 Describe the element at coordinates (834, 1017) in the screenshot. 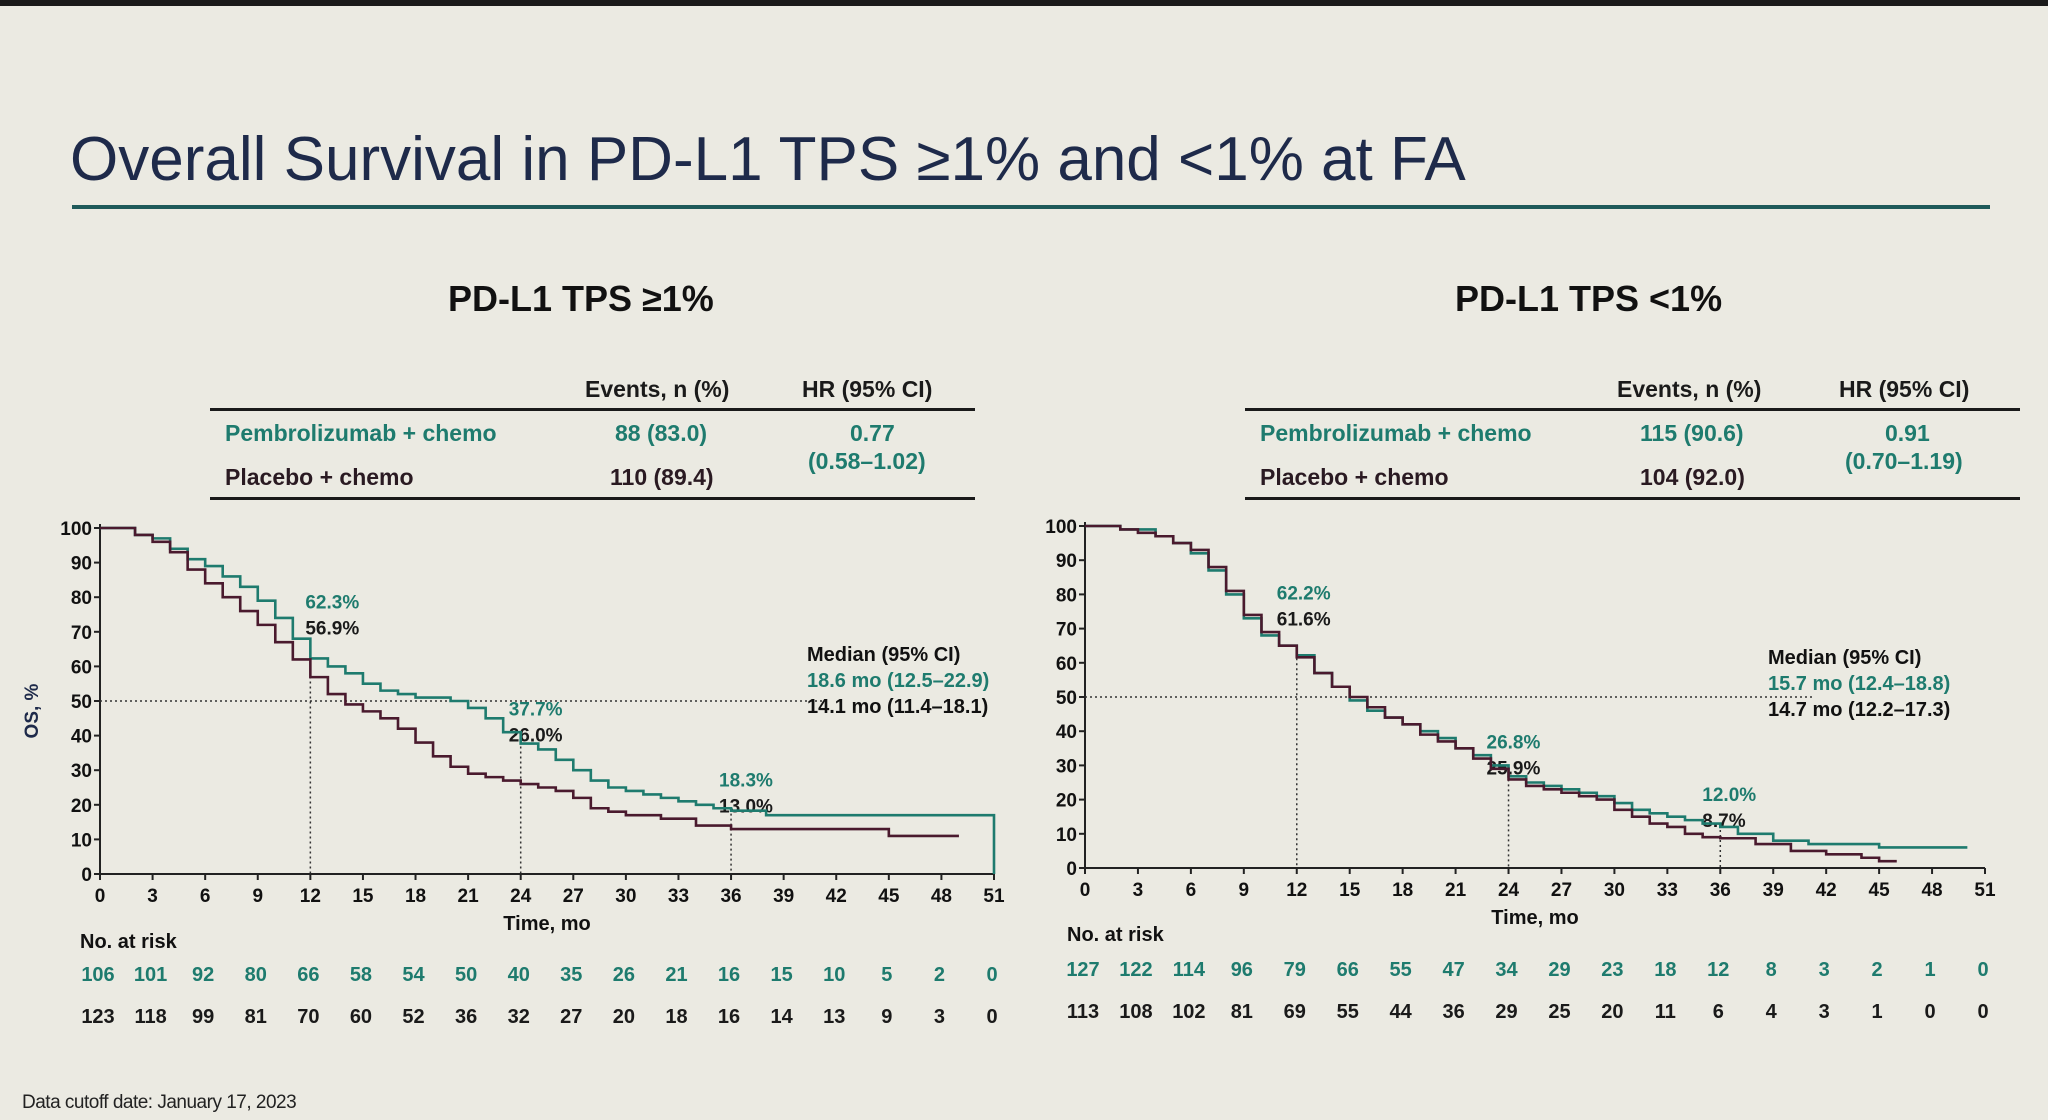

I see `at-risk-placebo: 13` at that location.